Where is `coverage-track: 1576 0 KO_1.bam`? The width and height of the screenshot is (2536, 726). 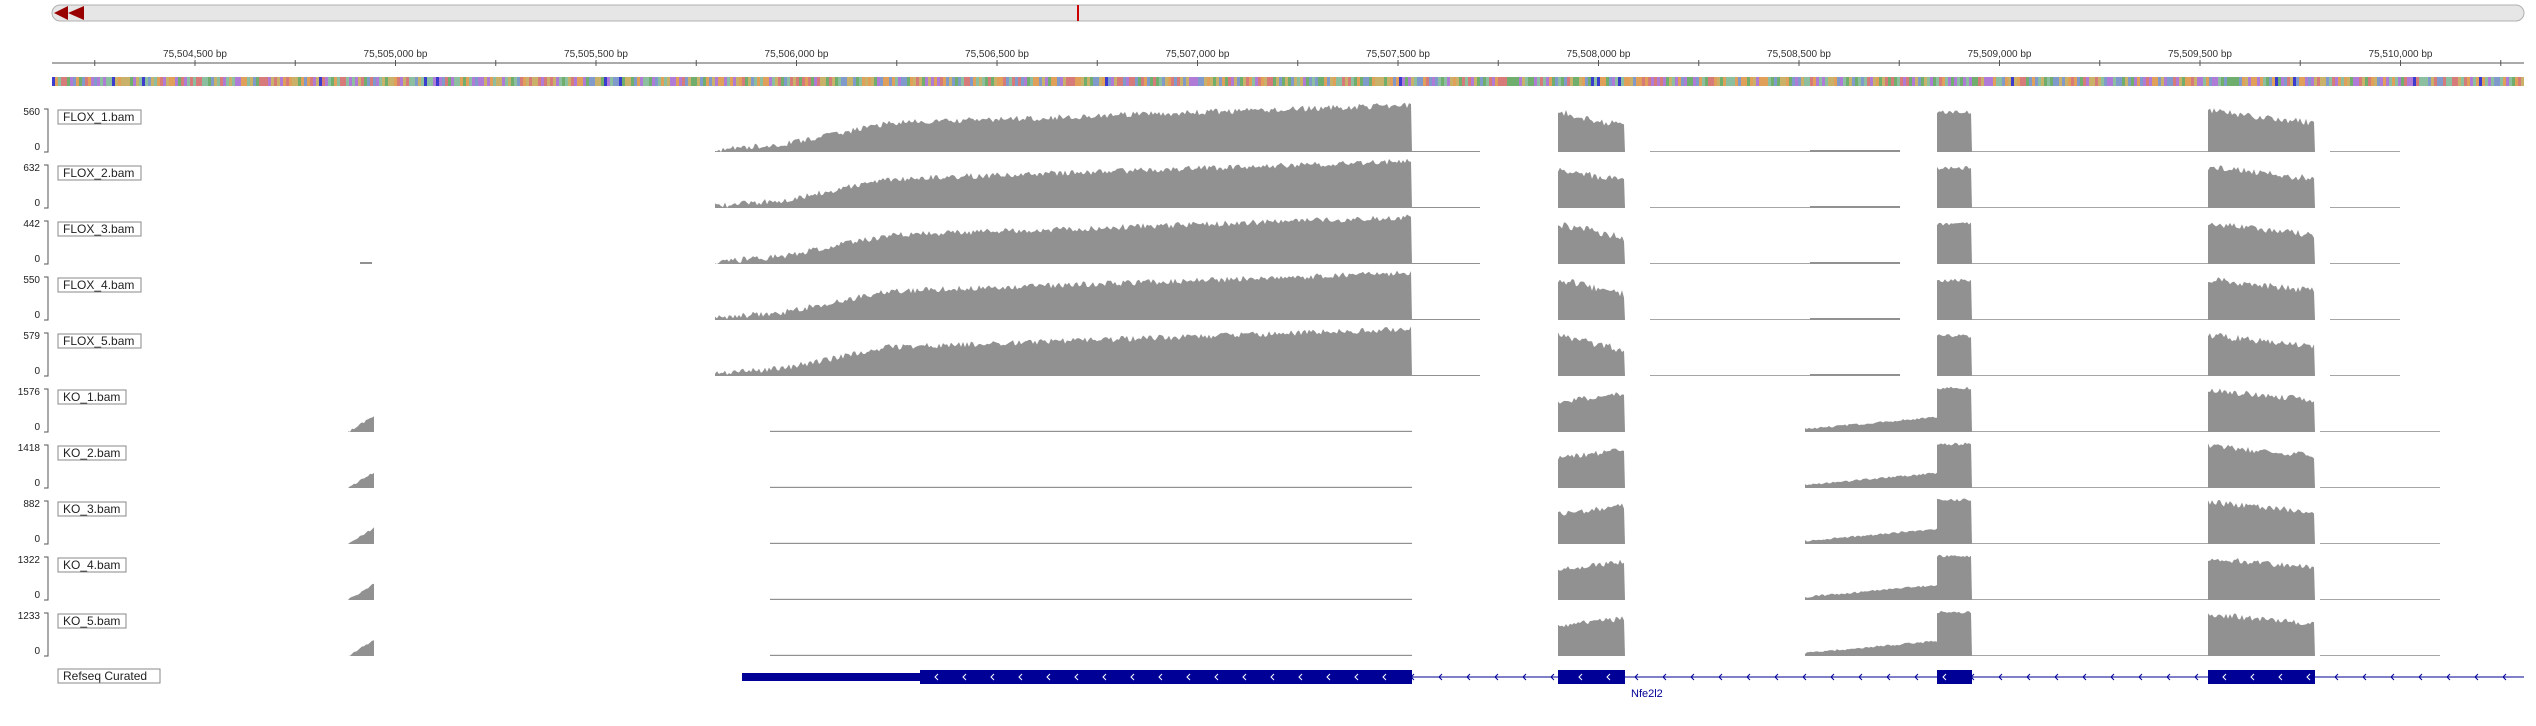 coverage-track: 1576 0 KO_1.bam is located at coordinates (1229, 409).